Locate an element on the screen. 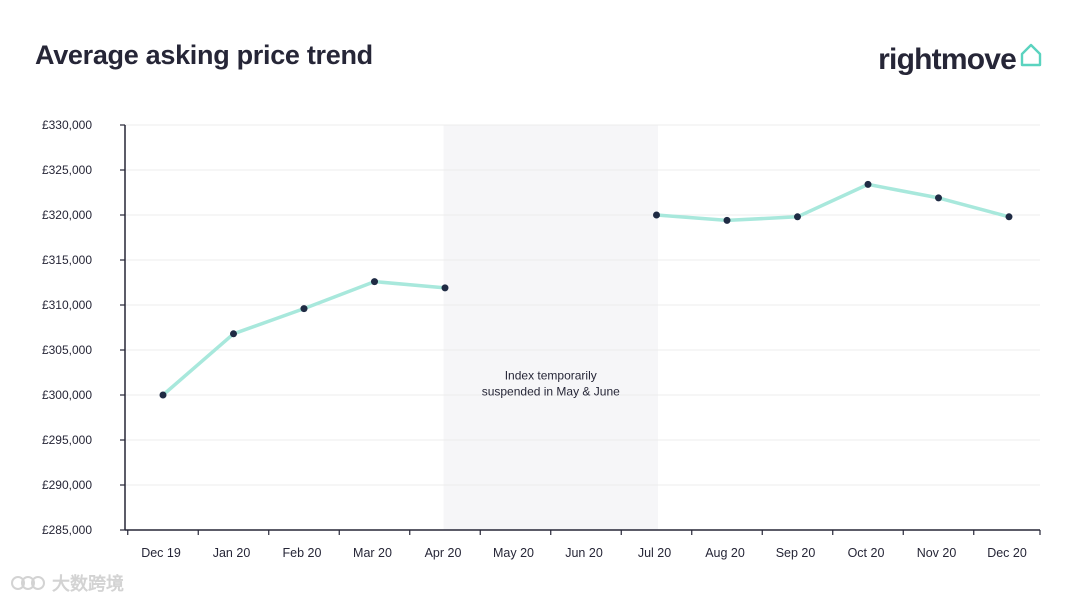 Image resolution: width=1080 pixels, height=605 pixels. suspended-band is located at coordinates (550, 327).